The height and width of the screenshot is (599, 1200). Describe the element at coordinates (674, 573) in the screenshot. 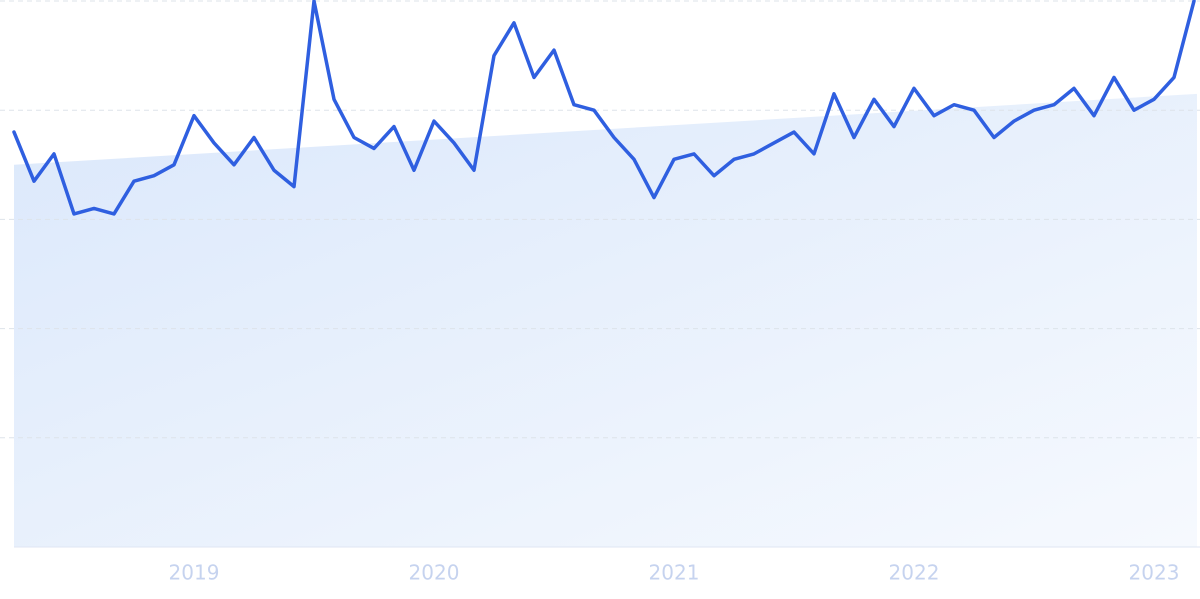

I see `x-tick-label: 2021` at that location.